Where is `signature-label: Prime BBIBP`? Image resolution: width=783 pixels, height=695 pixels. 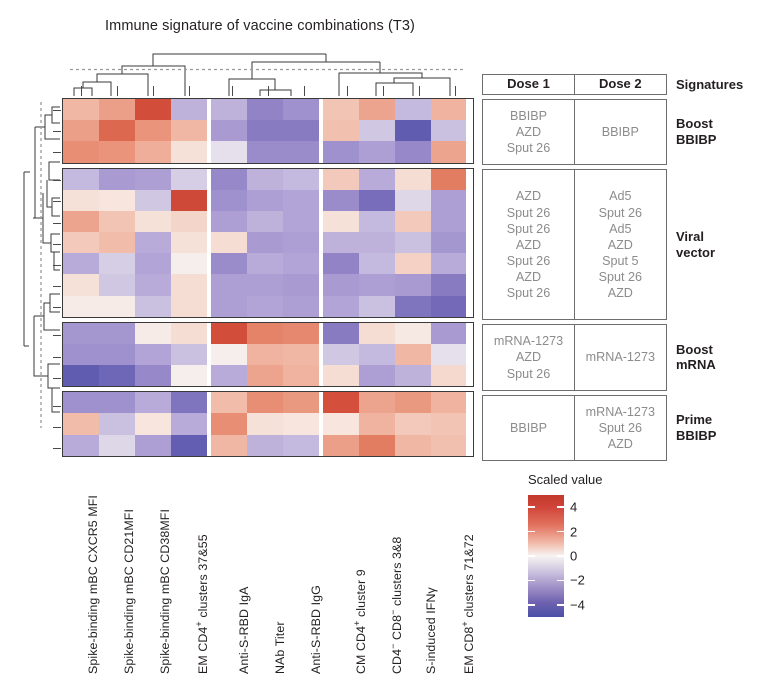
signature-label: Prime BBIBP is located at coordinates (696, 427).